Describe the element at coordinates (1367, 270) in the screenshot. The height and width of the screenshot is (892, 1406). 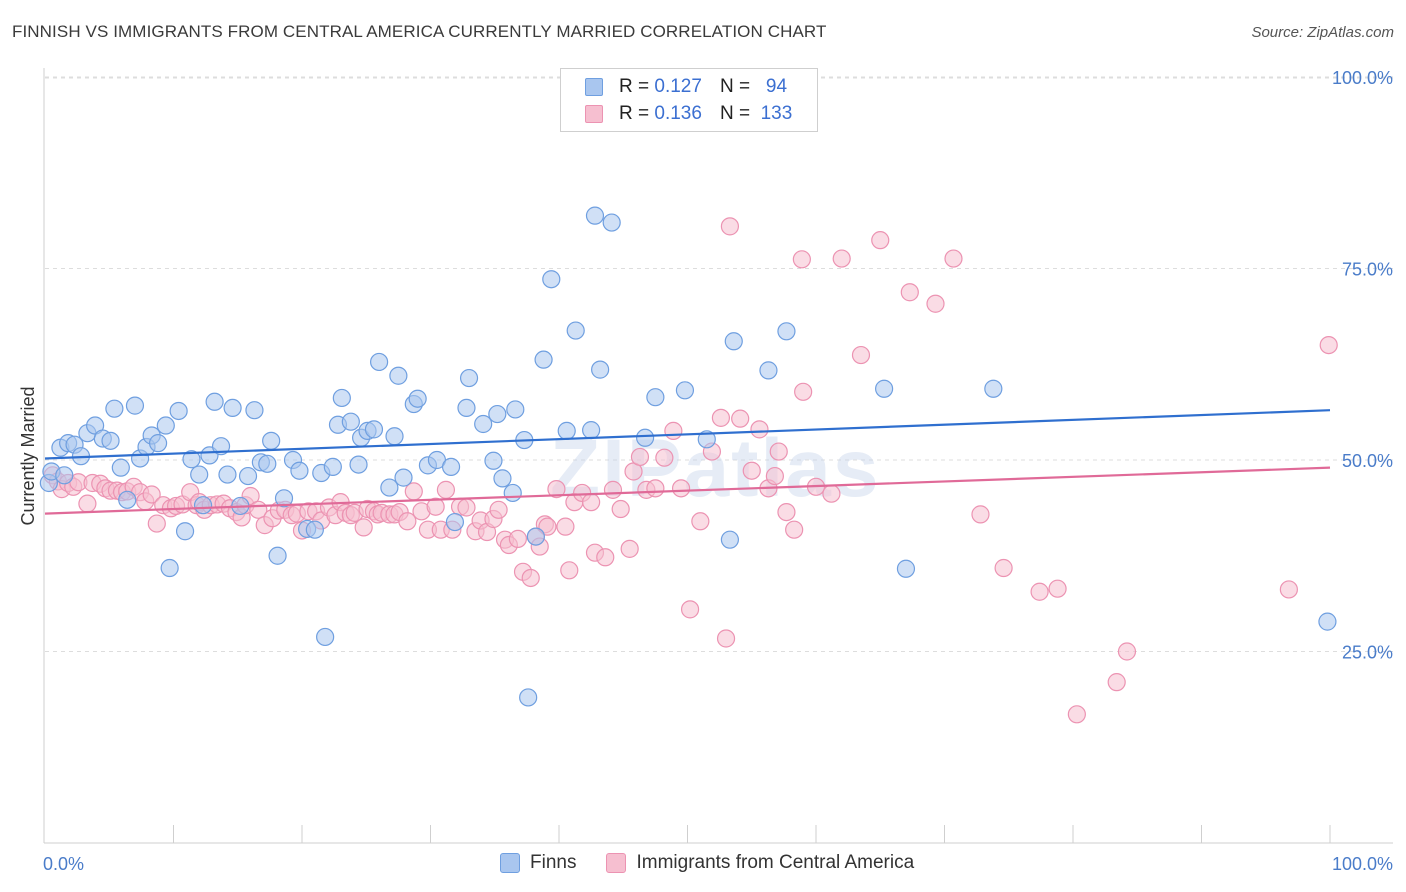
I see `y-tick-label: 75.0%` at that location.